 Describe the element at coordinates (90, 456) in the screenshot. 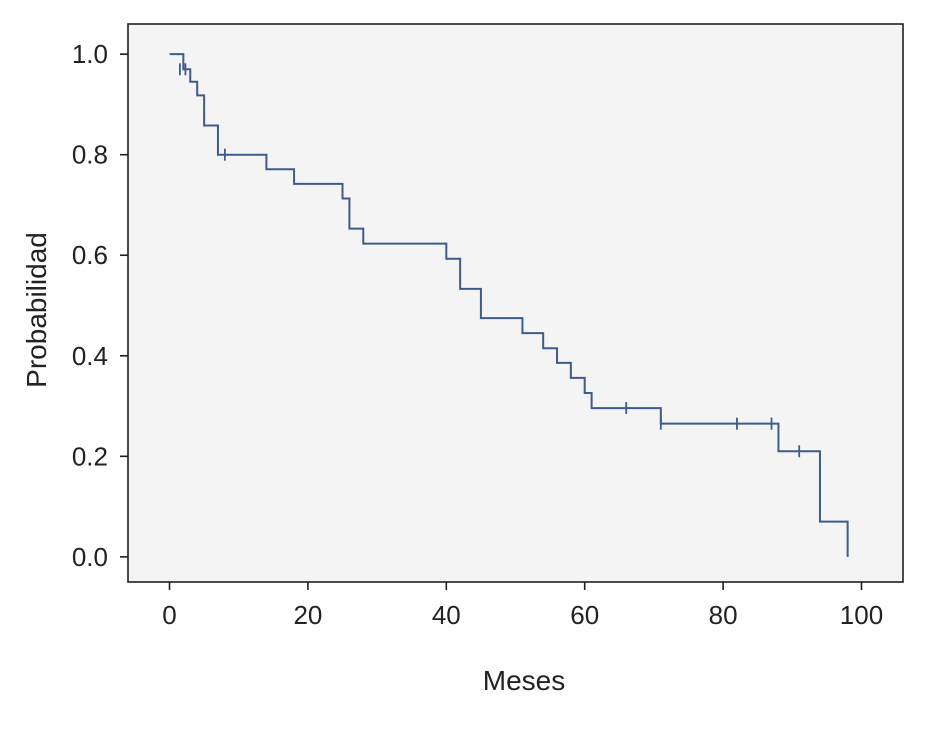

I see `y-tick-label: 0.2` at that location.